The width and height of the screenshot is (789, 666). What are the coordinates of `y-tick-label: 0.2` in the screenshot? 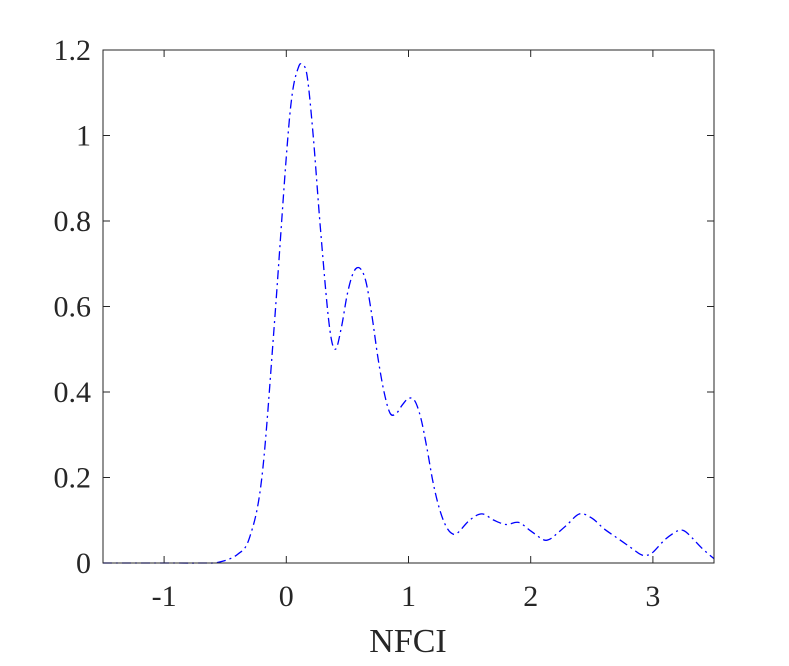 It's located at (73, 478).